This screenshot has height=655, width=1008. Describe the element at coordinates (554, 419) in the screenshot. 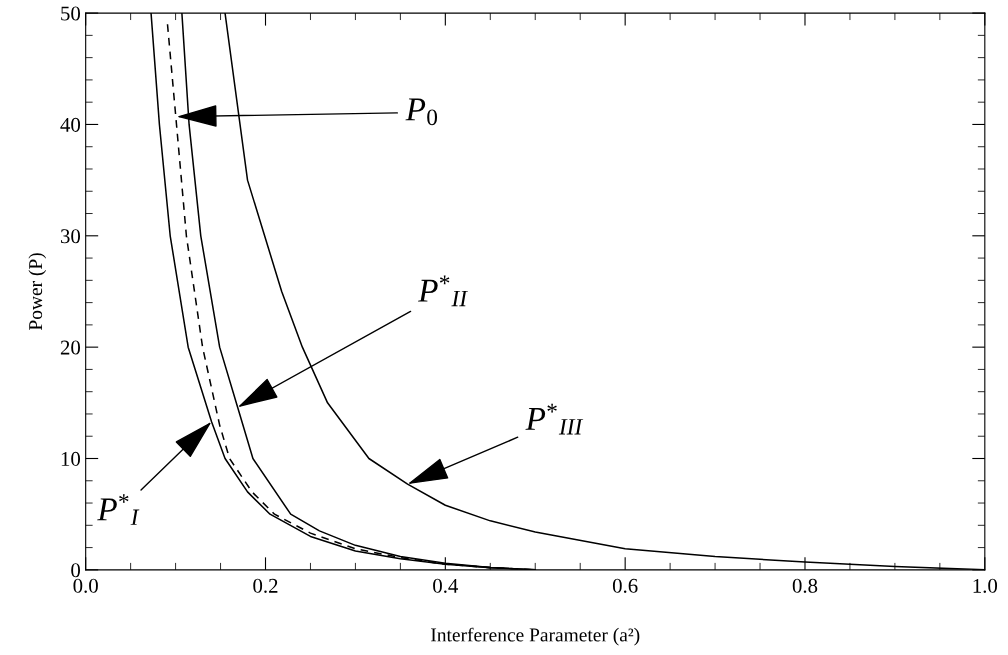

I see `annotation: P$^{*}$$_{III}$` at that location.